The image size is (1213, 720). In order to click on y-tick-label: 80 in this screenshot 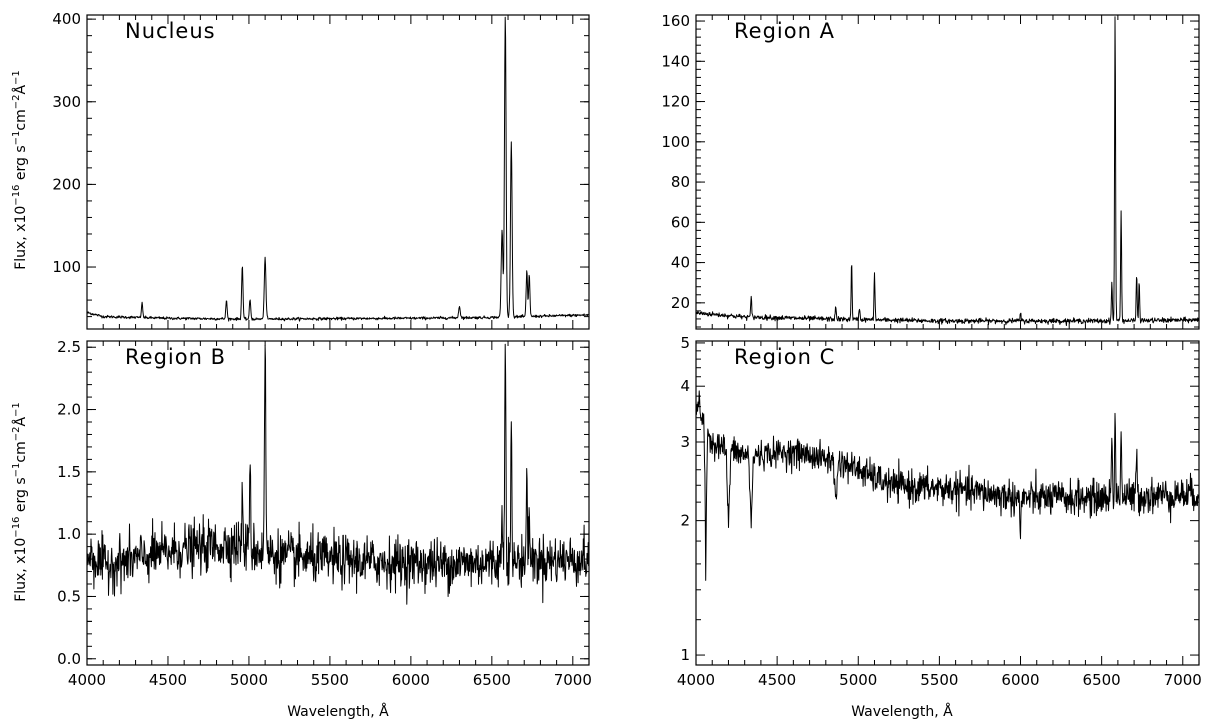, I will do `click(680, 182)`.